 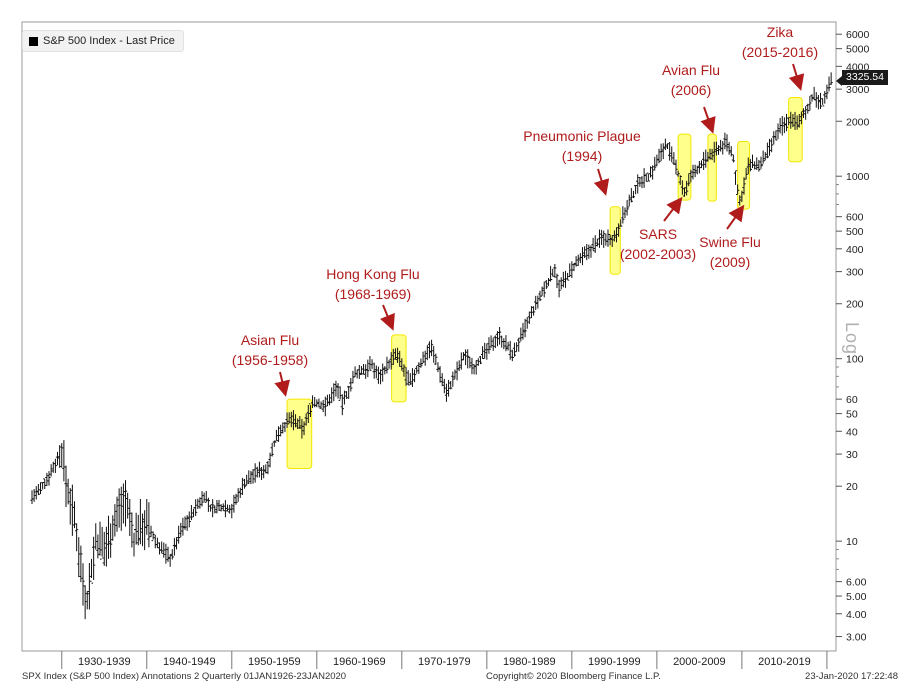 I want to click on y-tick-label-6: 600, so click(x=855, y=218).